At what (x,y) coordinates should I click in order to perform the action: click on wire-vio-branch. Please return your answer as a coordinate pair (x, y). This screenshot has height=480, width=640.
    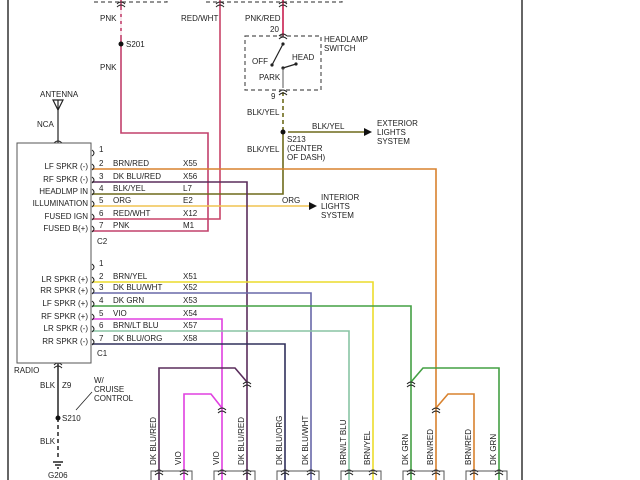
    Looking at the image, I should click on (203, 436).